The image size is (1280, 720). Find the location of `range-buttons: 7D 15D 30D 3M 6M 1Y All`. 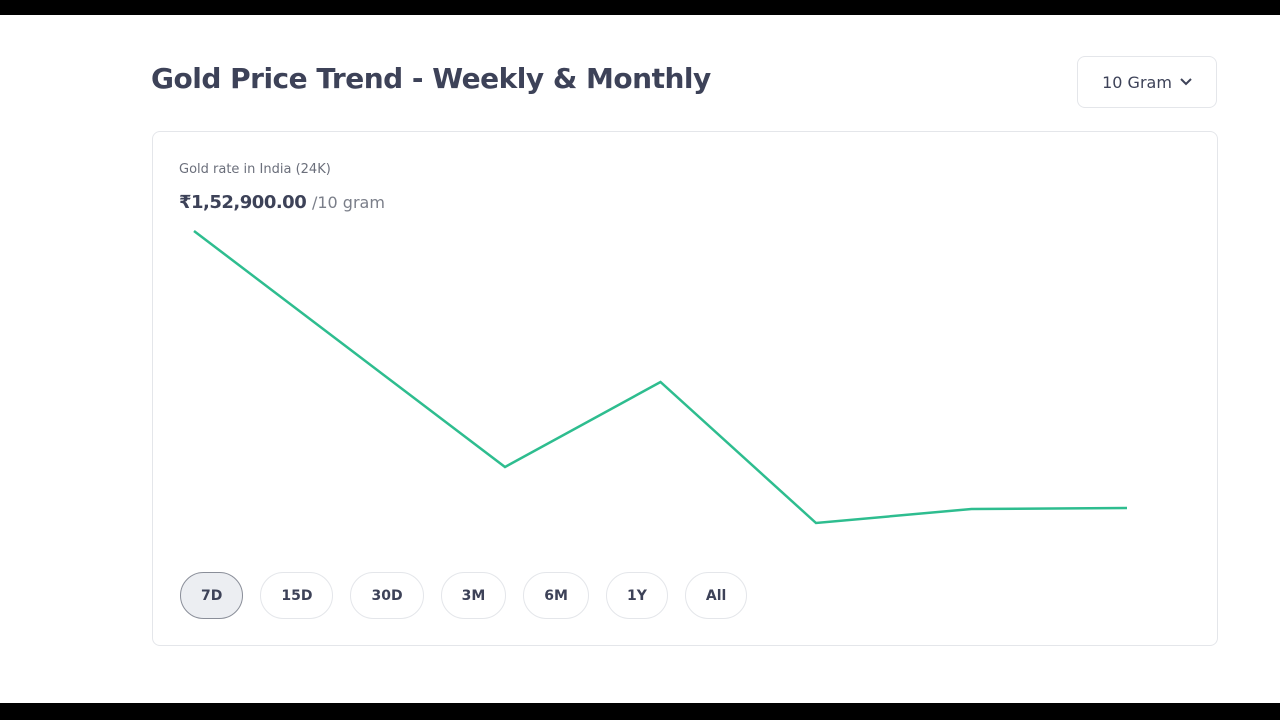

range-buttons: 7D 15D 30D 3M 6M 1Y All is located at coordinates (464, 595).